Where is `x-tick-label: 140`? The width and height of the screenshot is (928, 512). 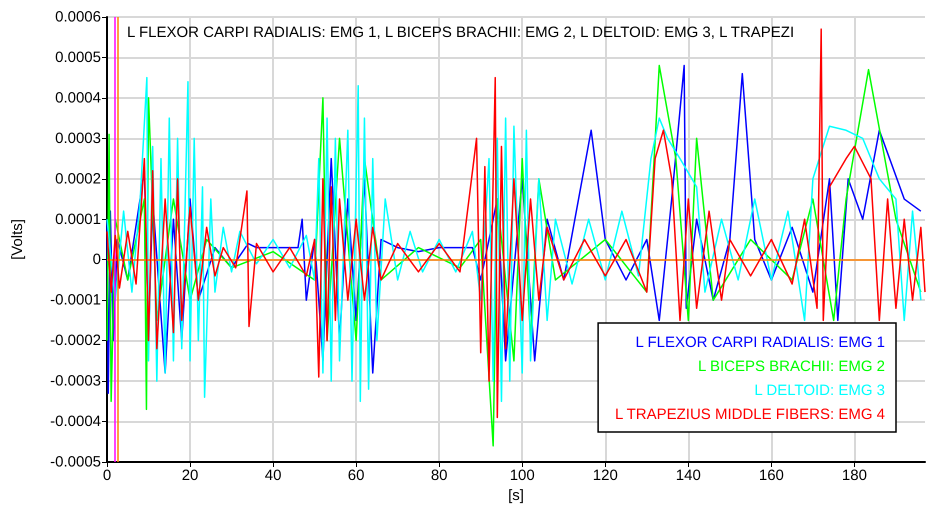
x-tick-label: 140 is located at coordinates (688, 475).